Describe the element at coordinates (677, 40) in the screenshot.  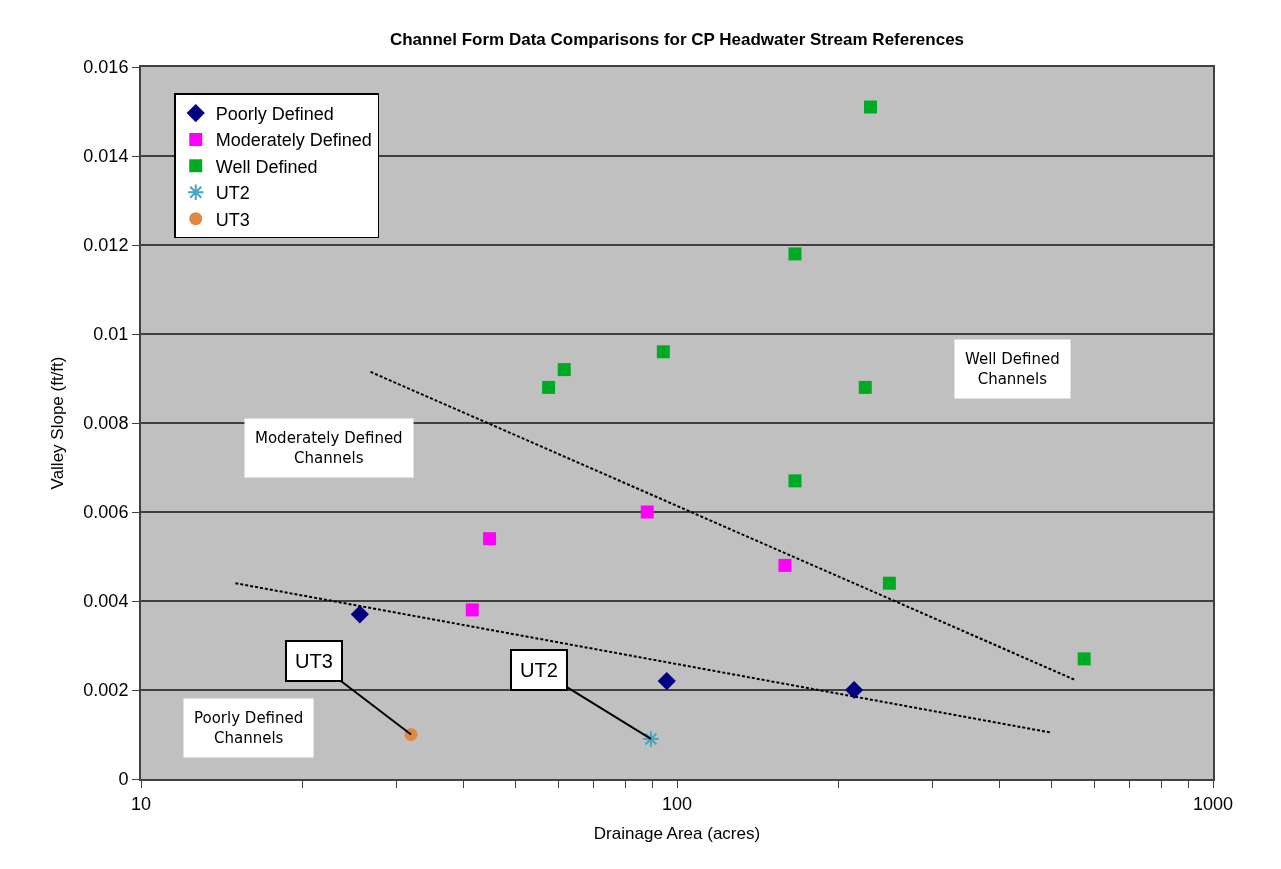
I see `chart-title: Channel Form Data Comparisons for CP Headwater Stream References` at that location.